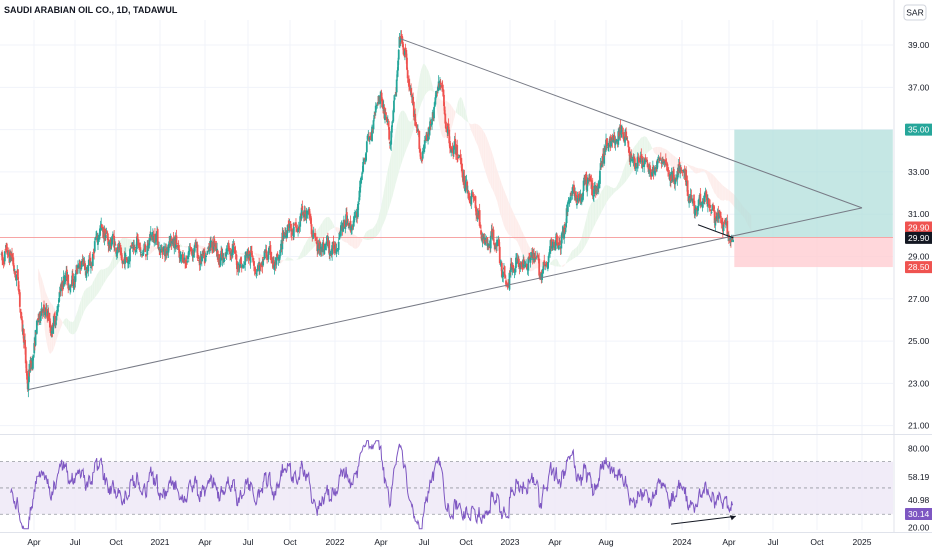  Describe the element at coordinates (813, 252) in the screenshot. I see `loss-zone` at that location.